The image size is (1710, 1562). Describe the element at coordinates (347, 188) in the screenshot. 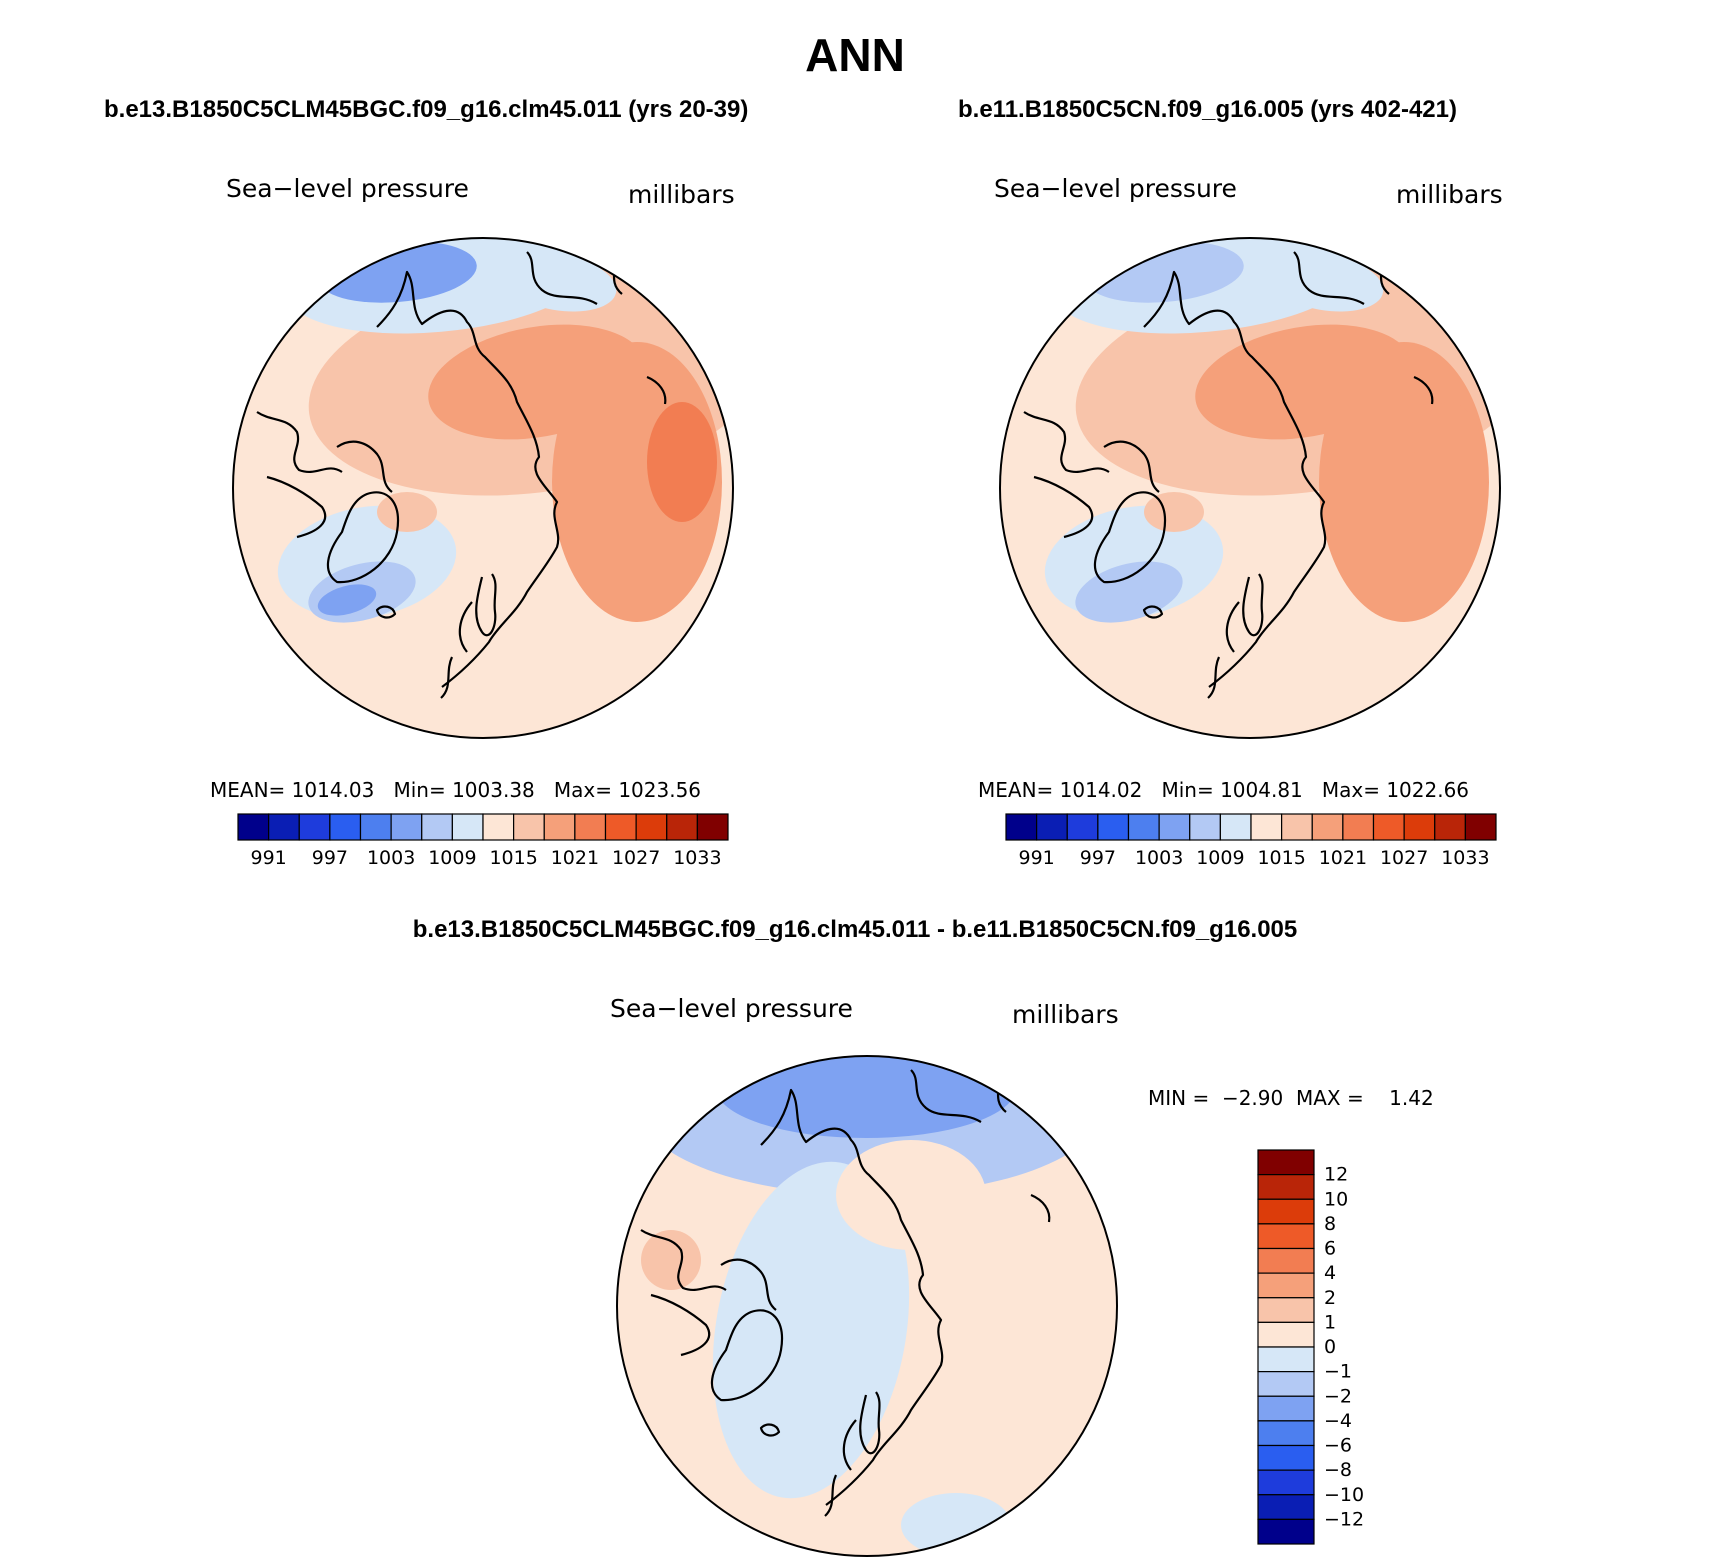

I see `variable-label-left: Sea−level pressure` at that location.